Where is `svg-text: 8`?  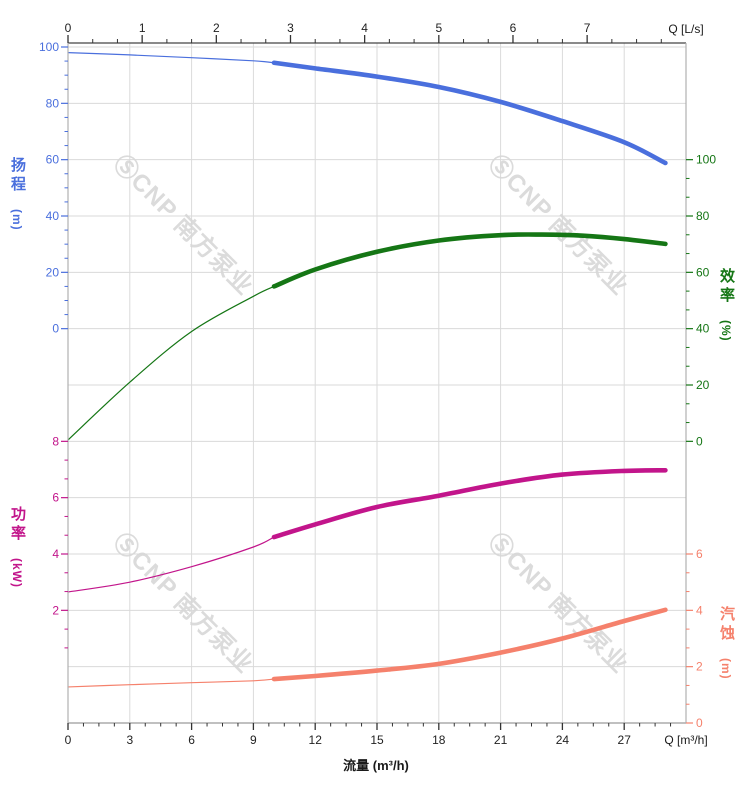 svg-text: 8 is located at coordinates (55, 441).